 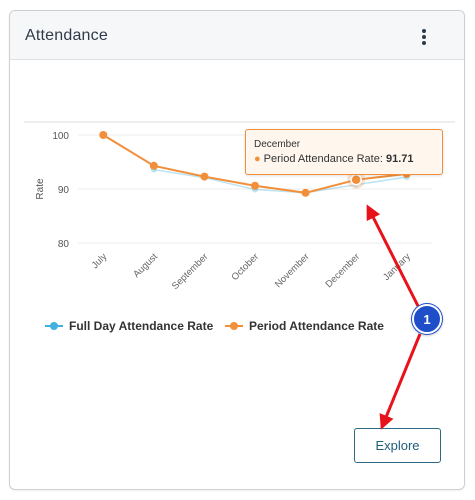 What do you see at coordinates (316, 326) in the screenshot?
I see `legend-period-label: Period Attendance Rate` at bounding box center [316, 326].